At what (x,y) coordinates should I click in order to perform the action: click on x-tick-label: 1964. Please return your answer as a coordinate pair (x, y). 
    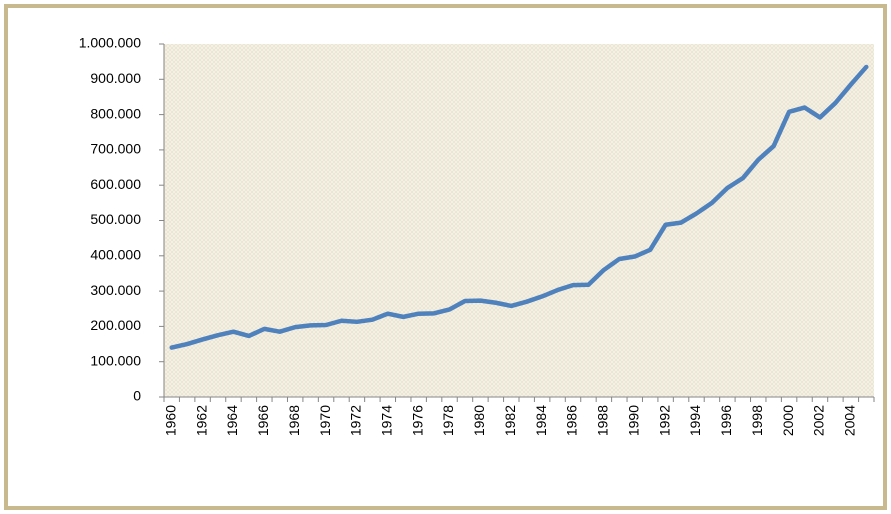
    Looking at the image, I should click on (232, 420).